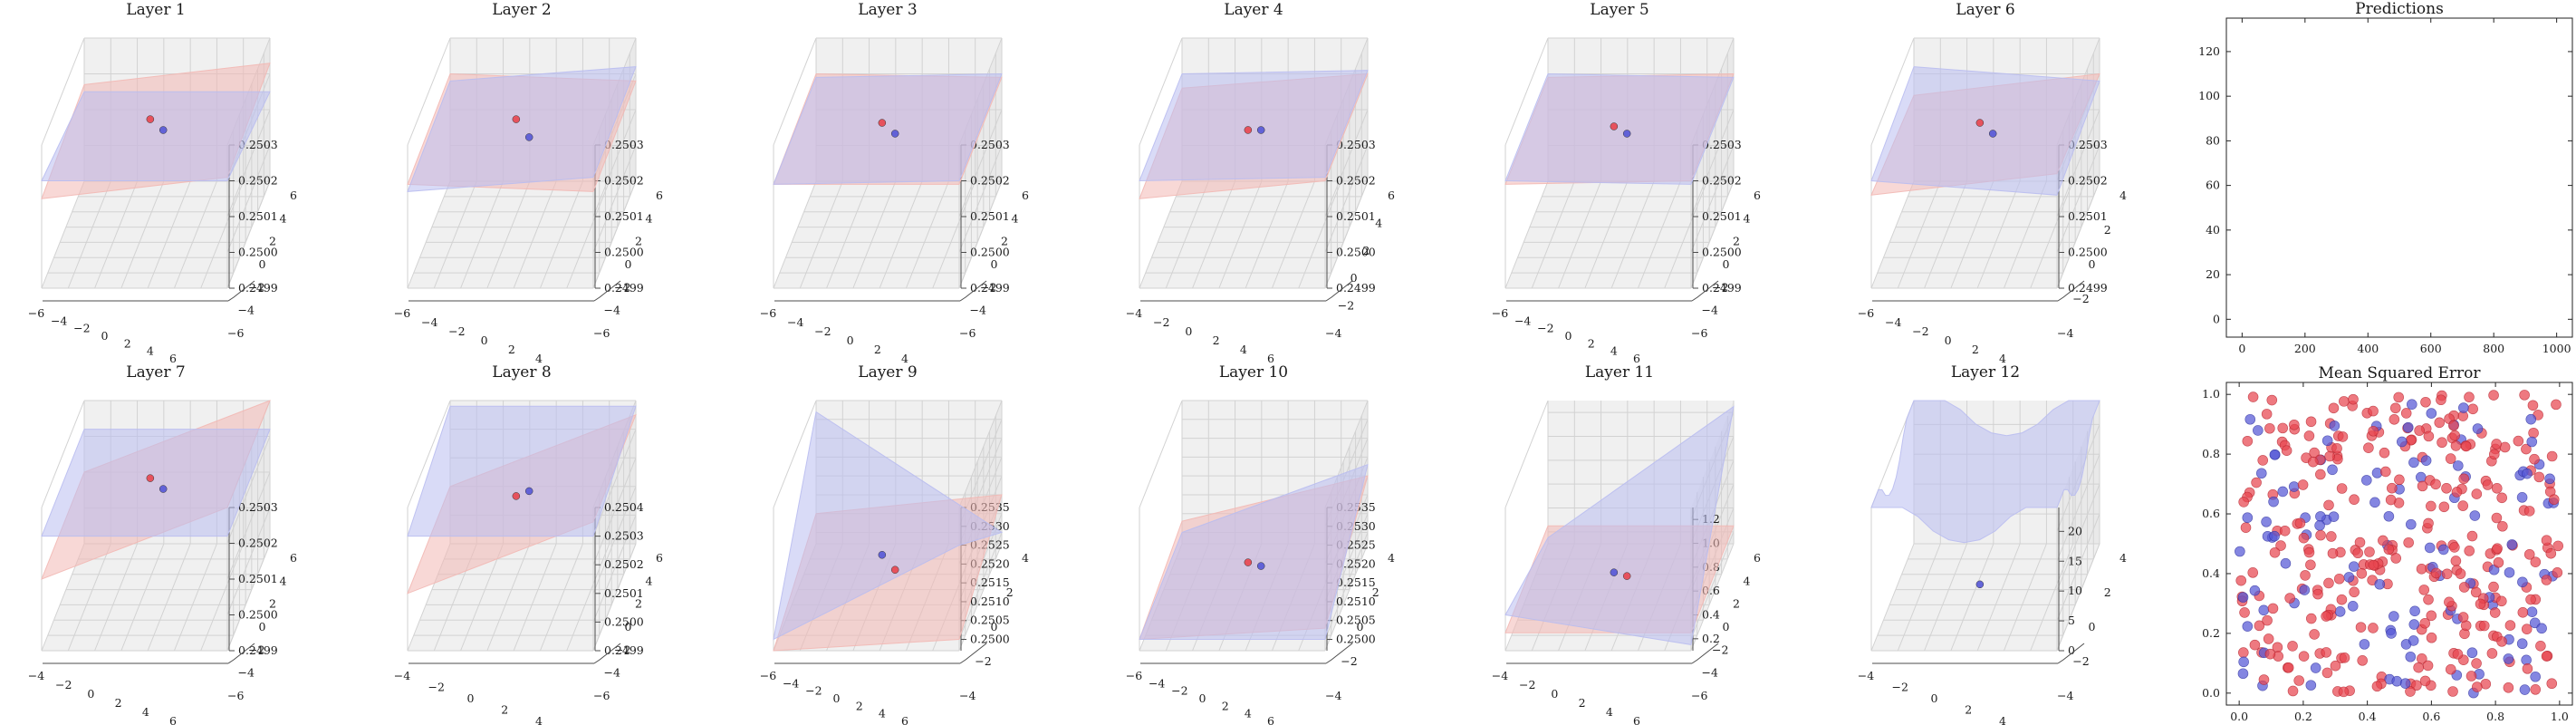 The width and height of the screenshot is (2576, 725). What do you see at coordinates (2368, 716) in the screenshot?
I see `x-tick-label: 0.4` at bounding box center [2368, 716].